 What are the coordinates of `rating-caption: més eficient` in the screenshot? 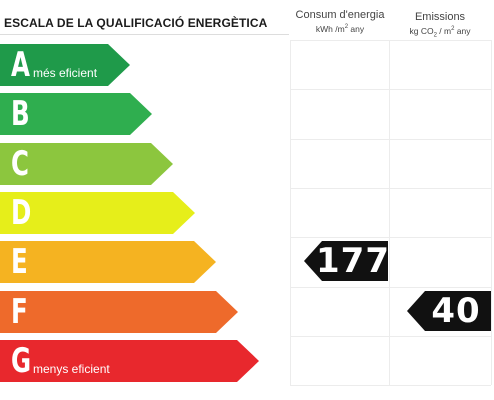 It's located at (65, 73).